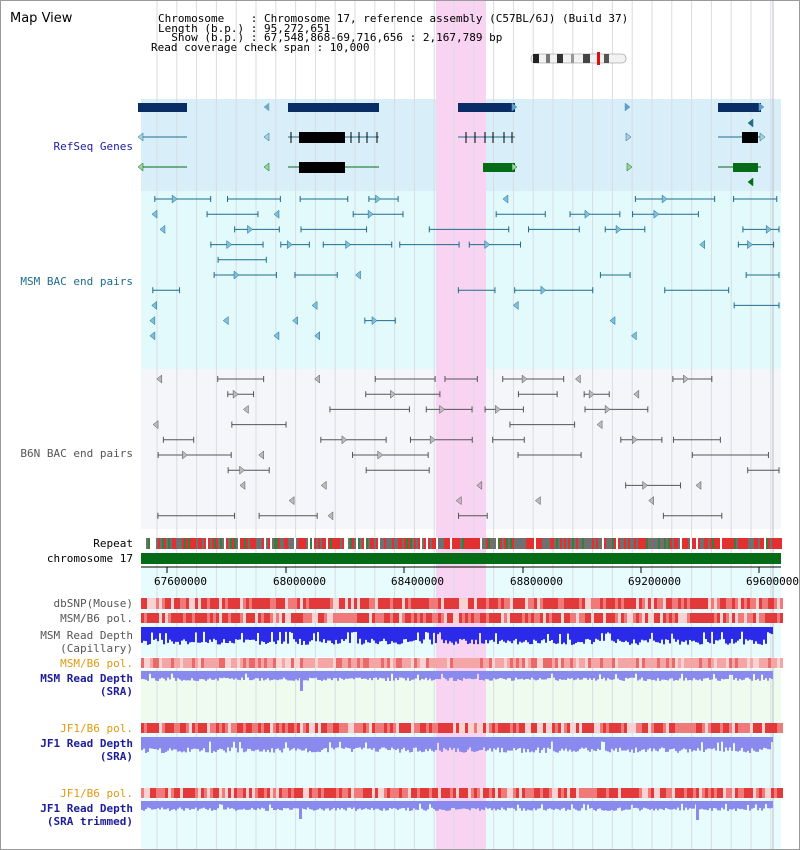 The image size is (800, 850). I want to click on track-label-chromosome: chromosome 17, so click(89, 558).